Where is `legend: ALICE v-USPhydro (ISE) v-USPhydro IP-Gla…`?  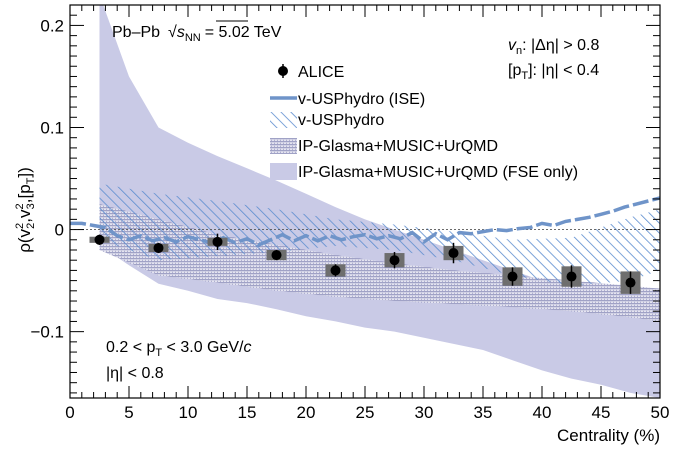
legend: ALICE v-USPhydro (ISE) v-USPhydro IP-Gla… is located at coordinates (424, 122).